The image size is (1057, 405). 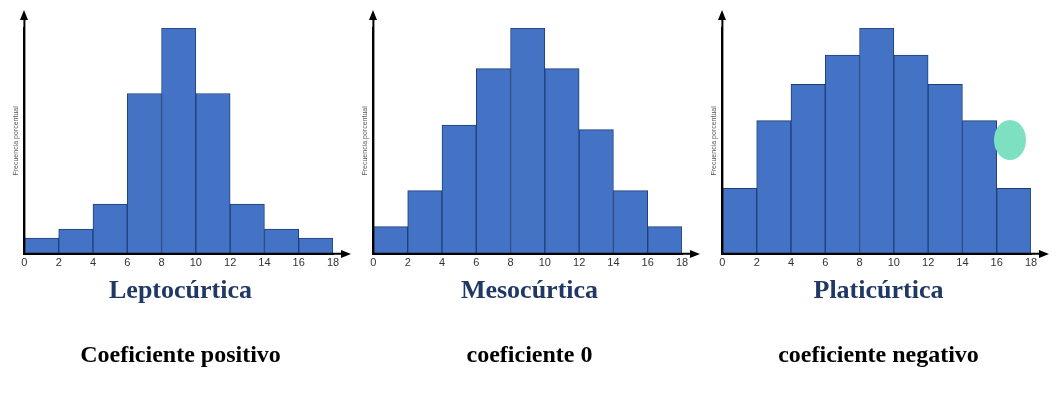 I want to click on text: Platicúrtica, so click(x=878, y=290).